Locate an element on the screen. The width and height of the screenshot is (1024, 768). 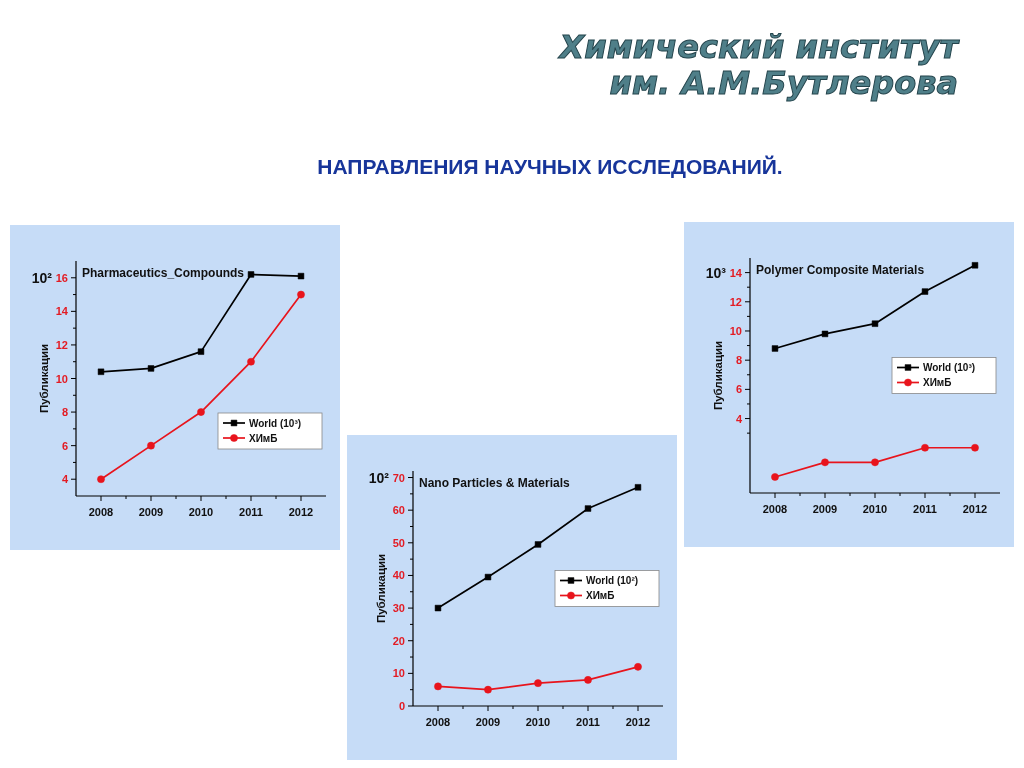
y-tick-label: 20 is located at coordinates (398, 640).